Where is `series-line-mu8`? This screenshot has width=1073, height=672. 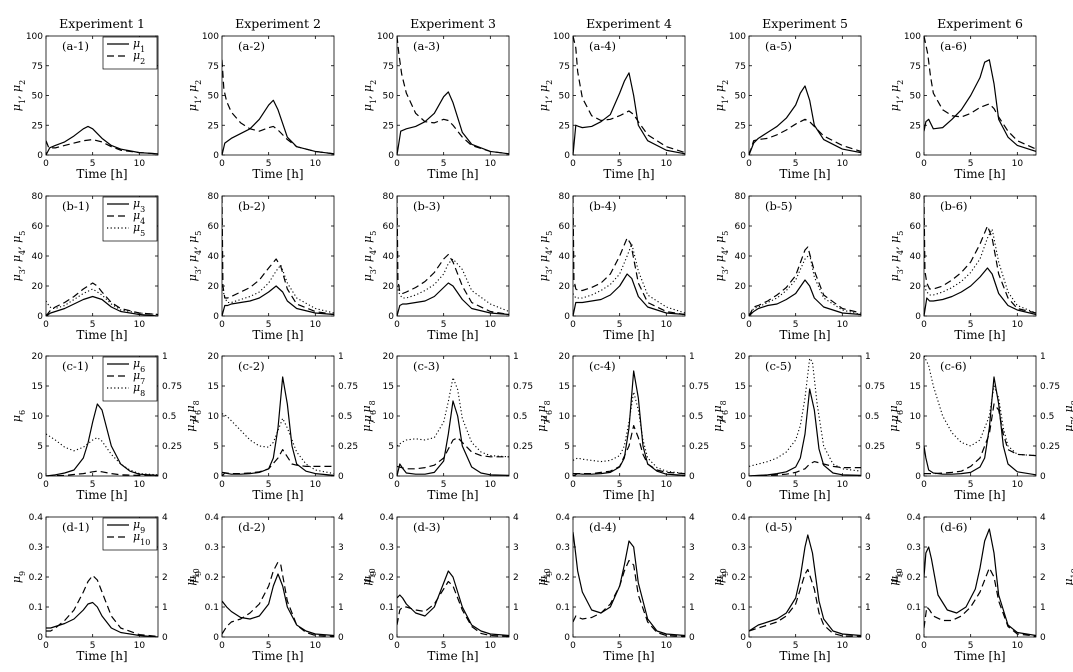 series-line-mu8 is located at coordinates (629, 433).